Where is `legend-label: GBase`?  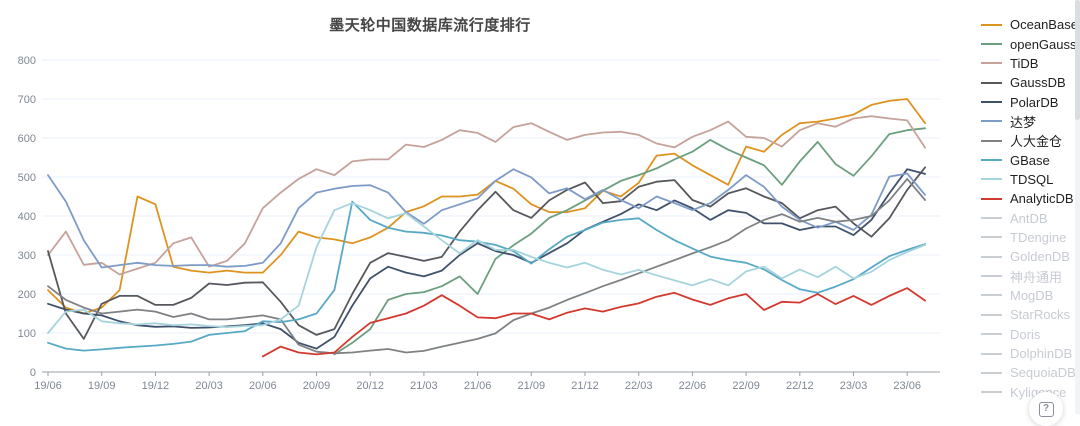 legend-label: GBase is located at coordinates (1030, 160).